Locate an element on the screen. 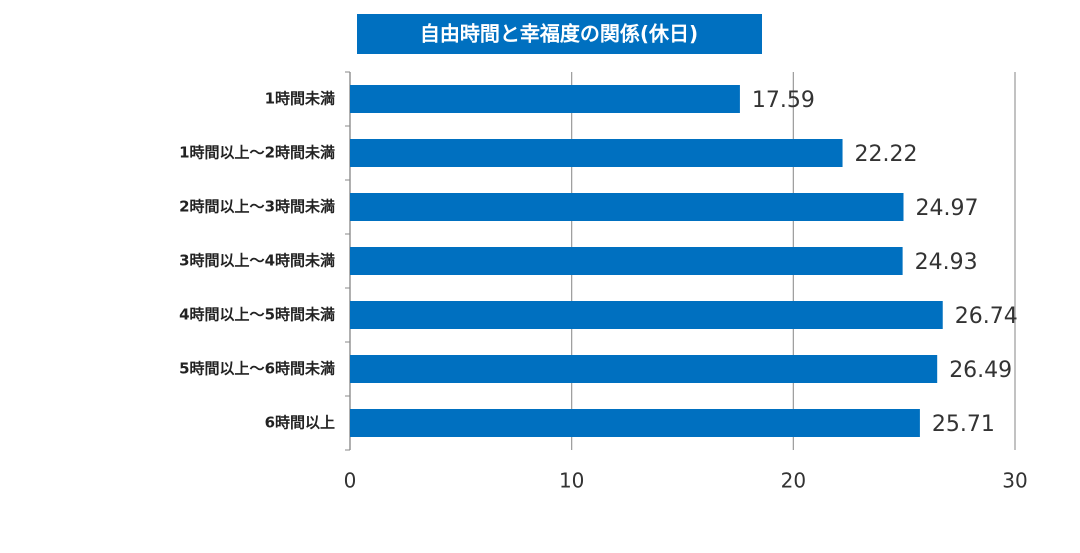  x-tick-label: 20 is located at coordinates (793, 481).